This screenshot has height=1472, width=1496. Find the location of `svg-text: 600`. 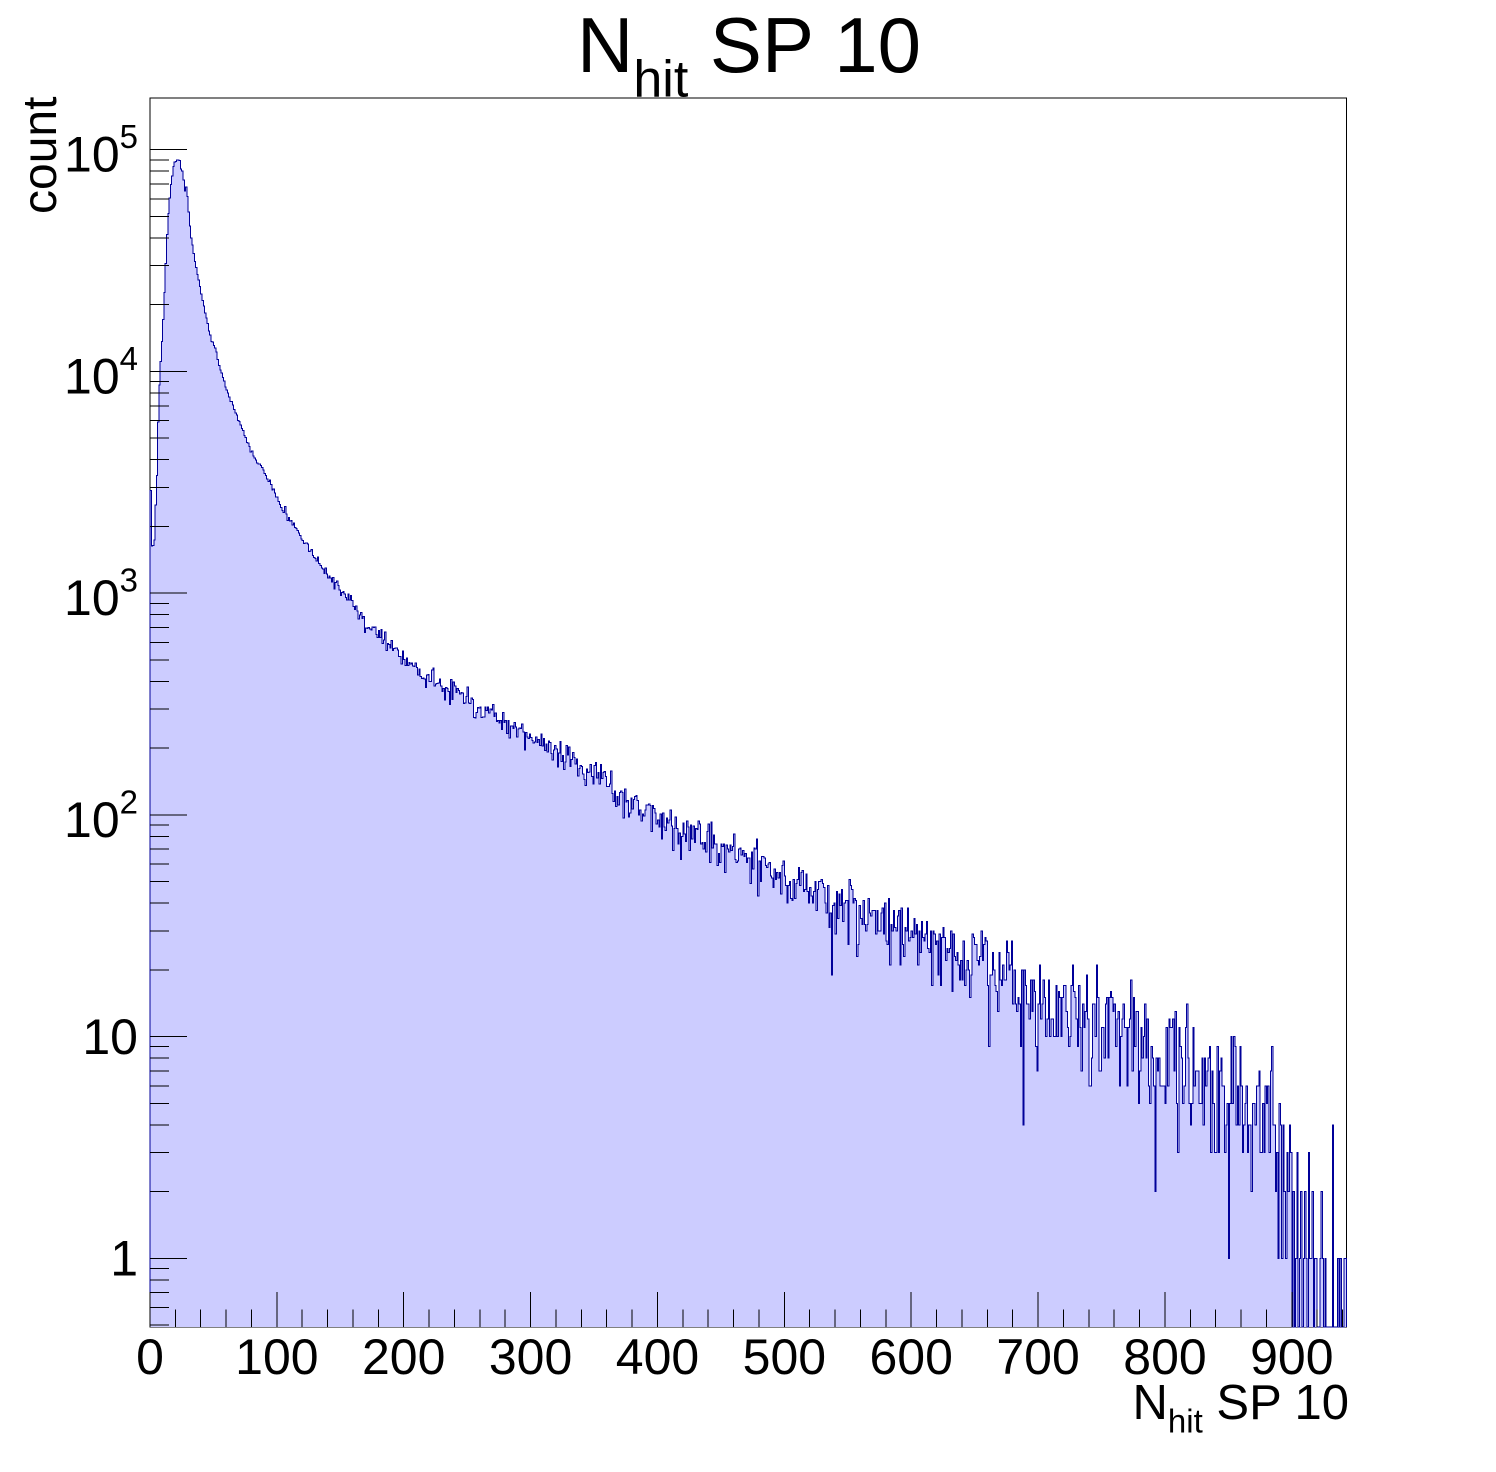

svg-text: 600 is located at coordinates (910, 1357).